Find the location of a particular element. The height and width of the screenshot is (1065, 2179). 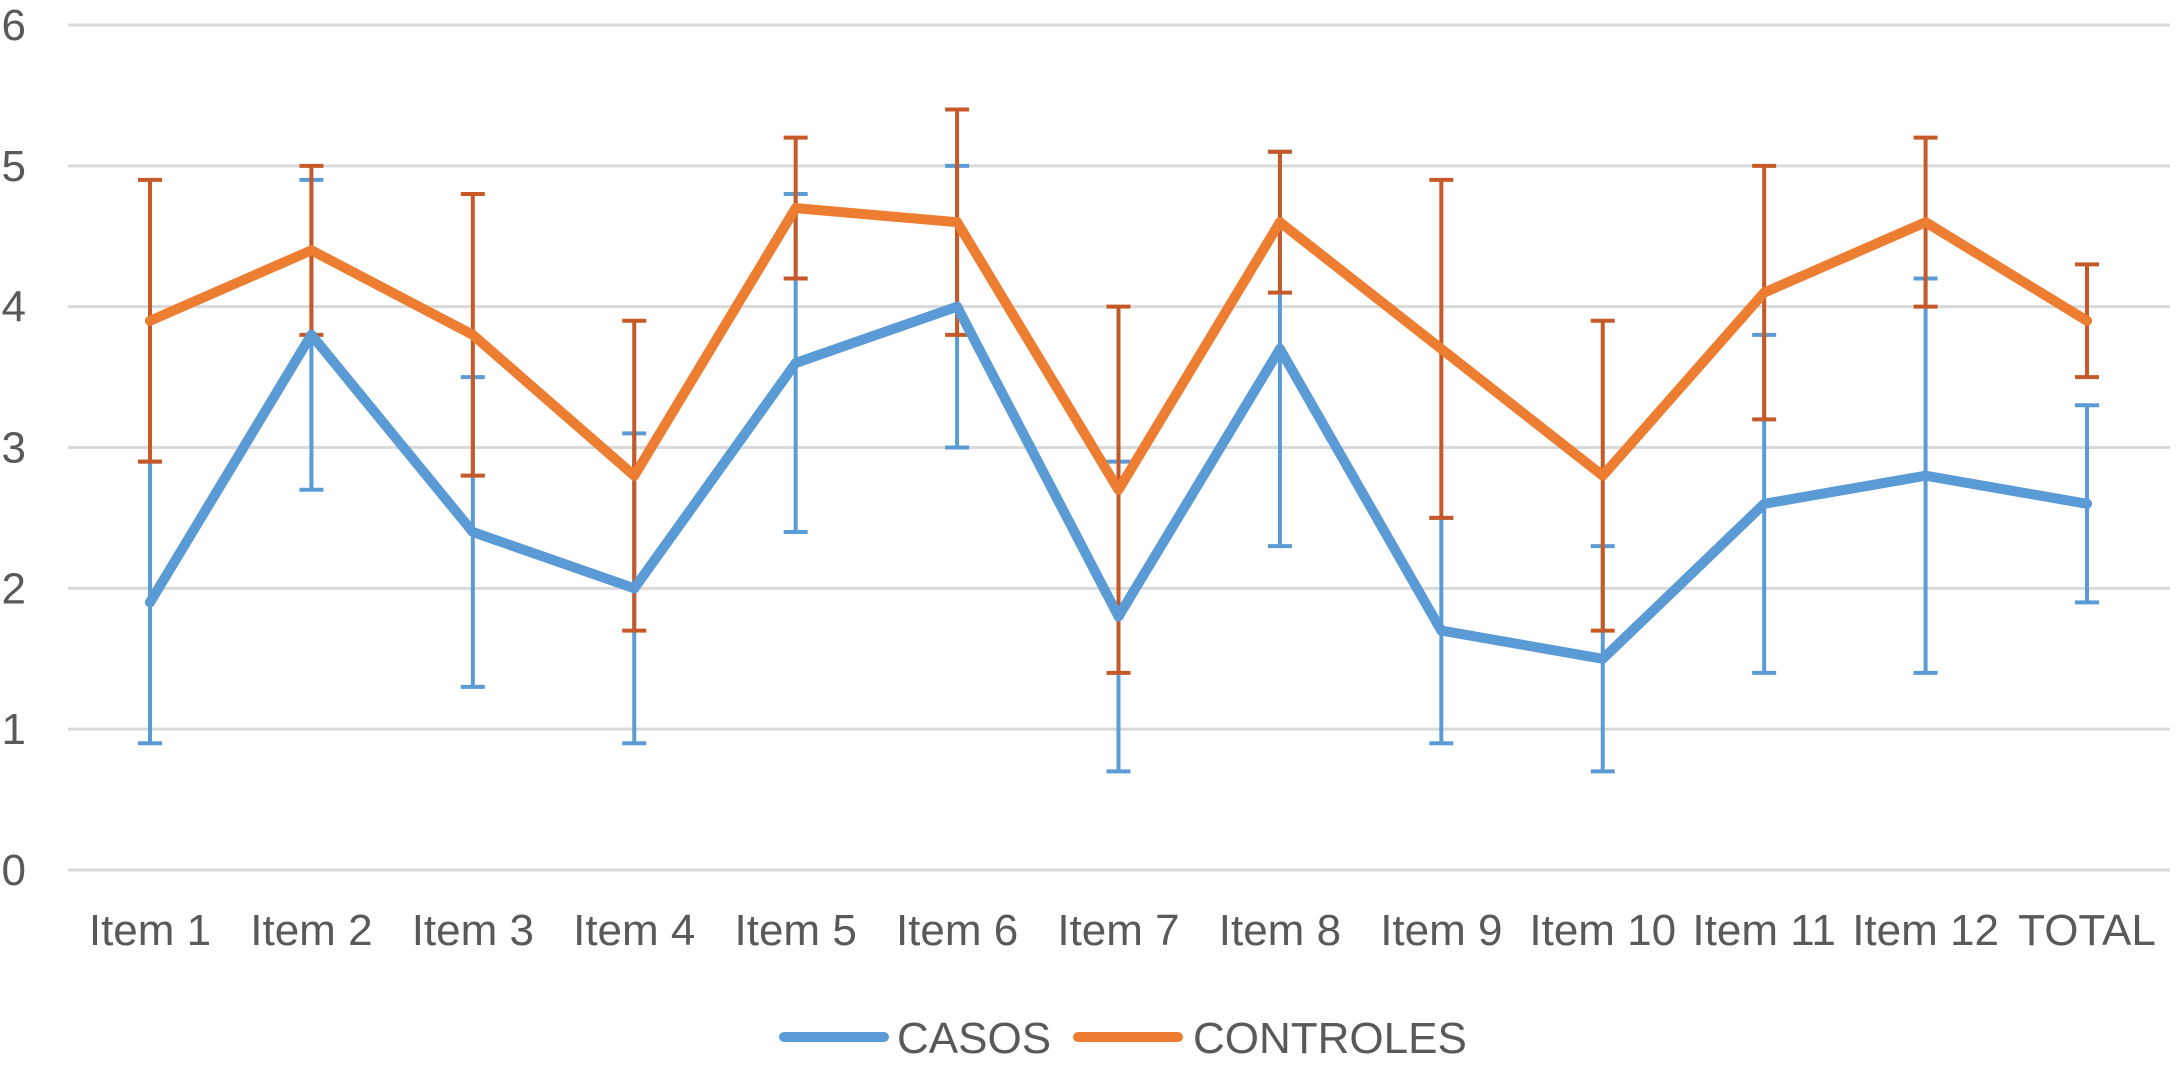

x-tick-label: Item 5 is located at coordinates (796, 930).